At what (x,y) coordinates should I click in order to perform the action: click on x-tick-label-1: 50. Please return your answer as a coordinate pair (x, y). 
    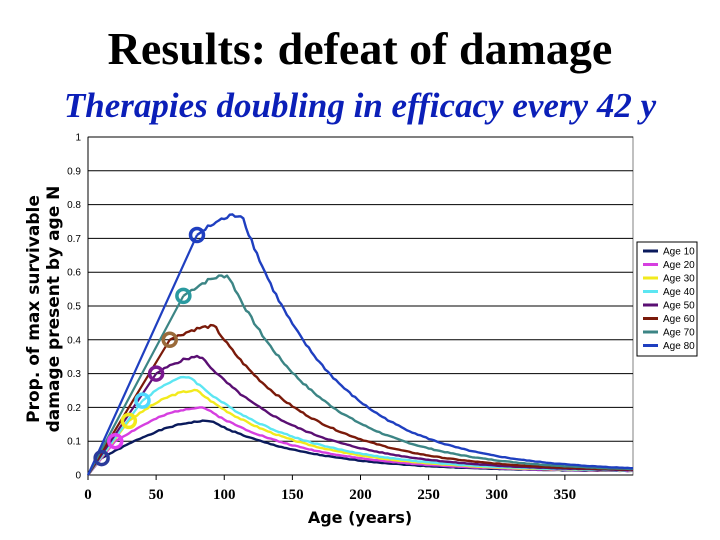
    Looking at the image, I should click on (156, 495).